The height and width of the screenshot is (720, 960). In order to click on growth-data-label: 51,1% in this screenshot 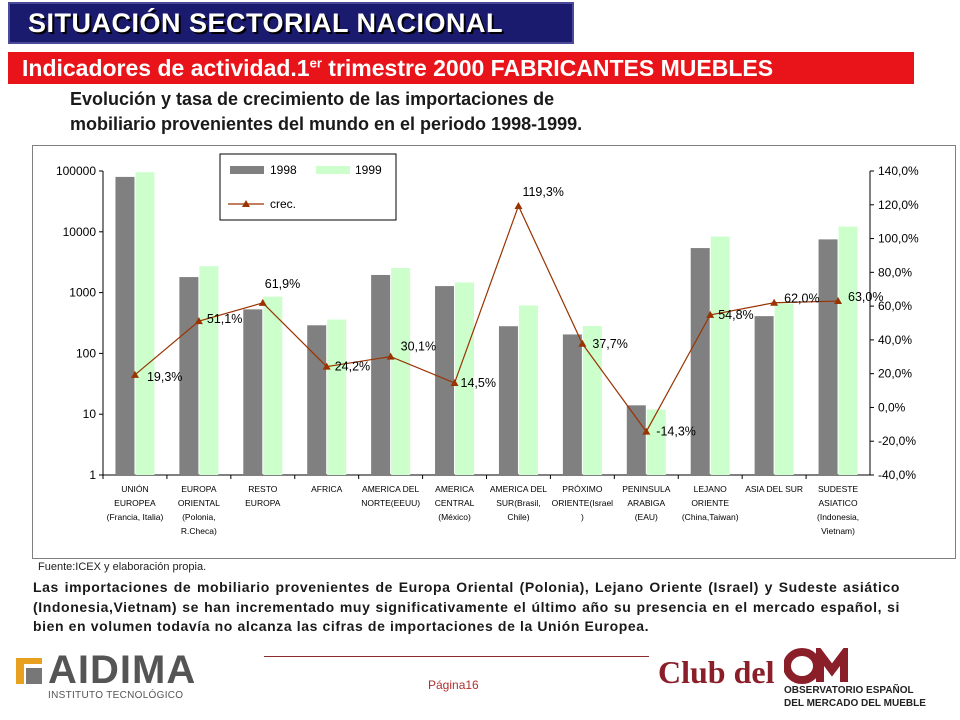, I will do `click(224, 319)`.